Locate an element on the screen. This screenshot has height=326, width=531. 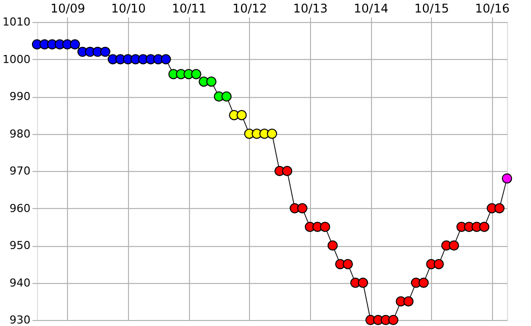
y-tick-label: 1010 is located at coordinates (16, 22).